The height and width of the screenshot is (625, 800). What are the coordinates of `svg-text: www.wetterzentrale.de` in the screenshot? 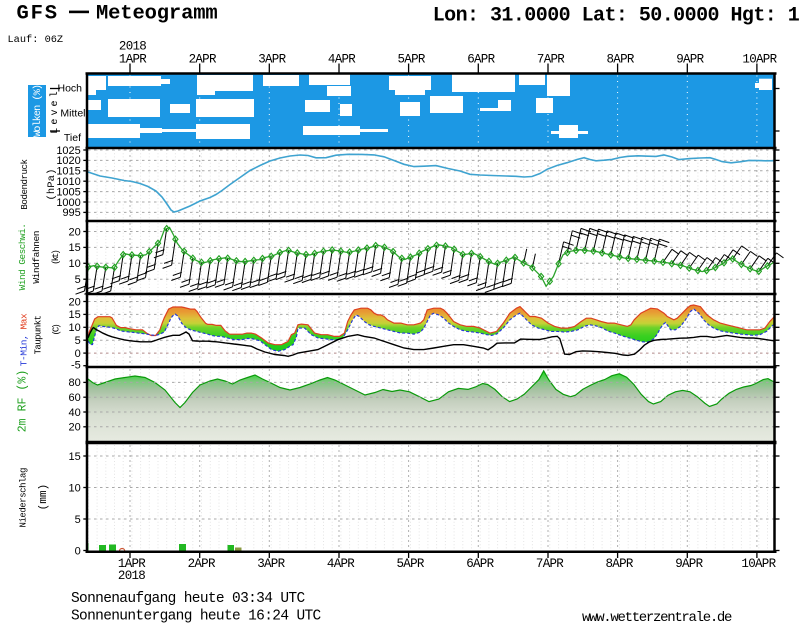 It's located at (657, 617).